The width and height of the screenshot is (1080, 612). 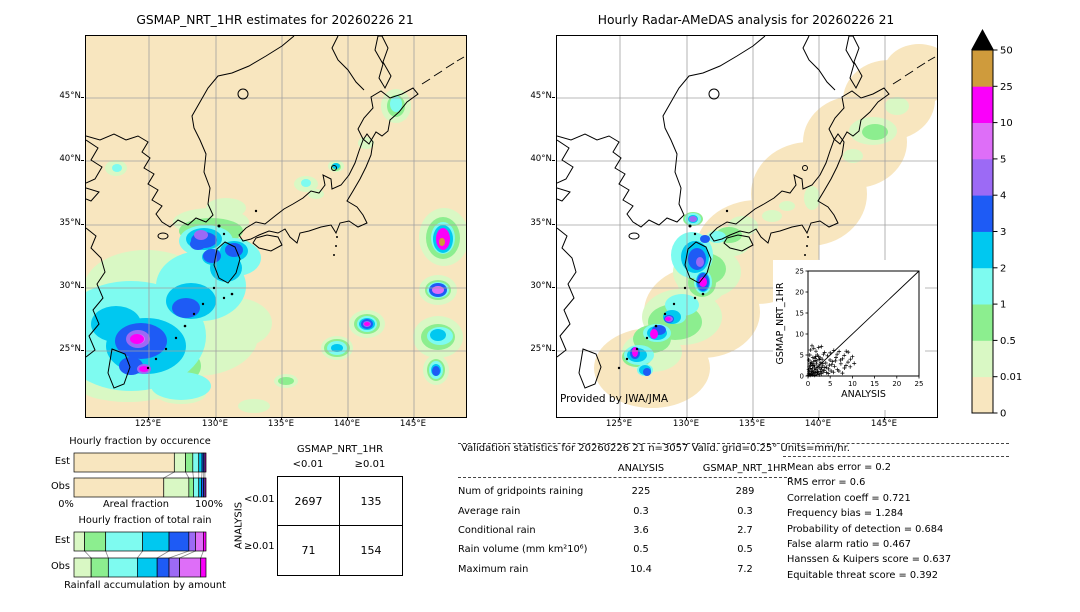 I want to click on contingency-row-label-1: ≥0.01, so click(x=259, y=546).